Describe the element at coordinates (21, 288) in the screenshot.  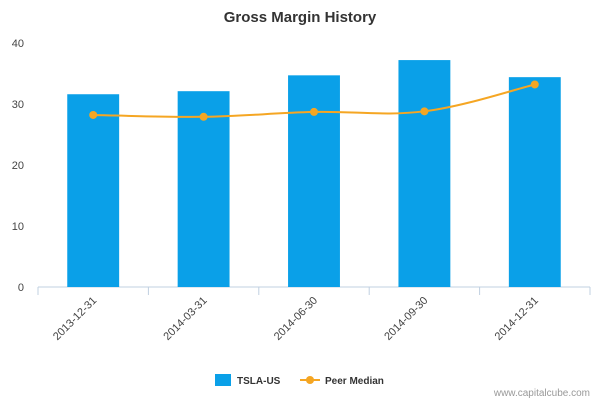
I see `y-tick-label: 0` at that location.